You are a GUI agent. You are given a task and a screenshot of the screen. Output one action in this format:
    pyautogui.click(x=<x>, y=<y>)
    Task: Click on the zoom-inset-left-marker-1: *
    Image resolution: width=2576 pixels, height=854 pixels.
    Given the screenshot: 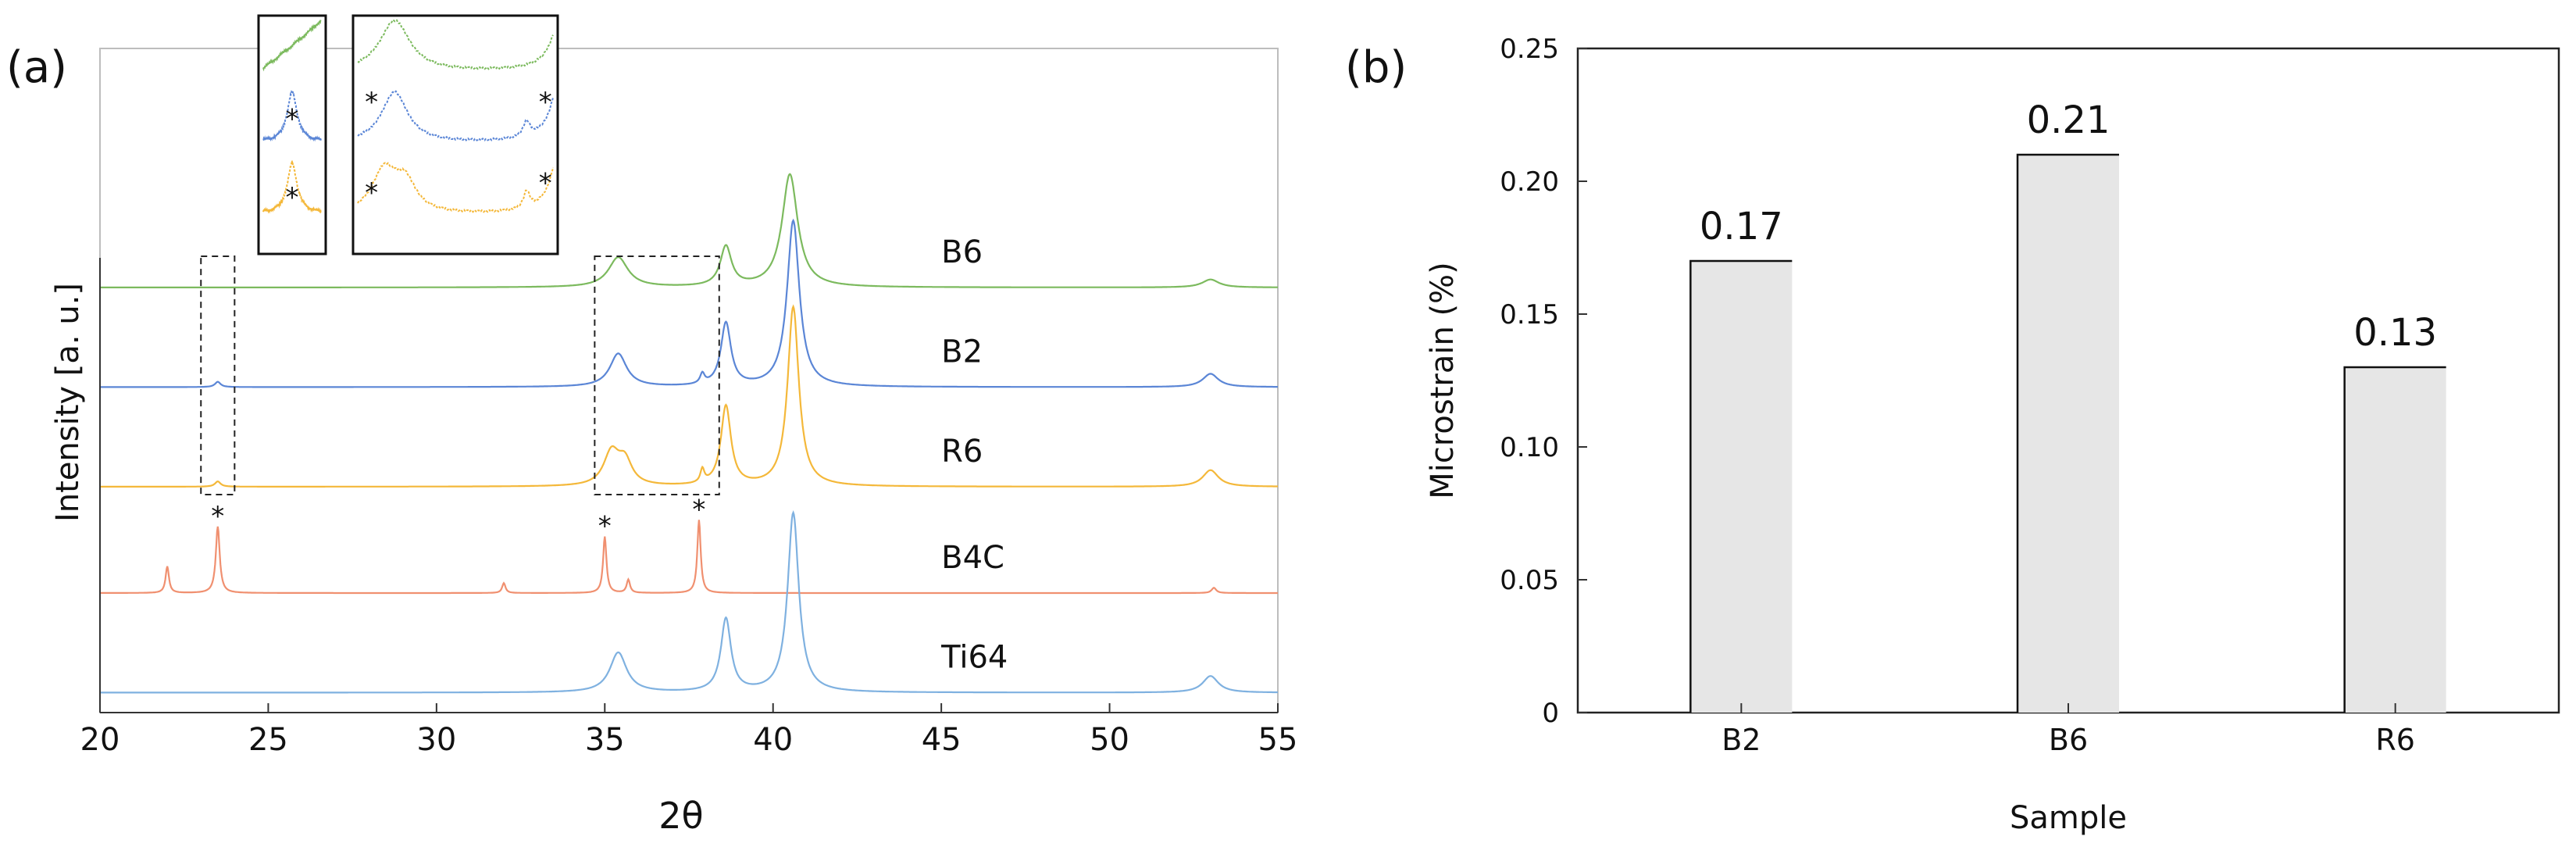 What is the action you would take?
    pyautogui.click(x=292, y=118)
    